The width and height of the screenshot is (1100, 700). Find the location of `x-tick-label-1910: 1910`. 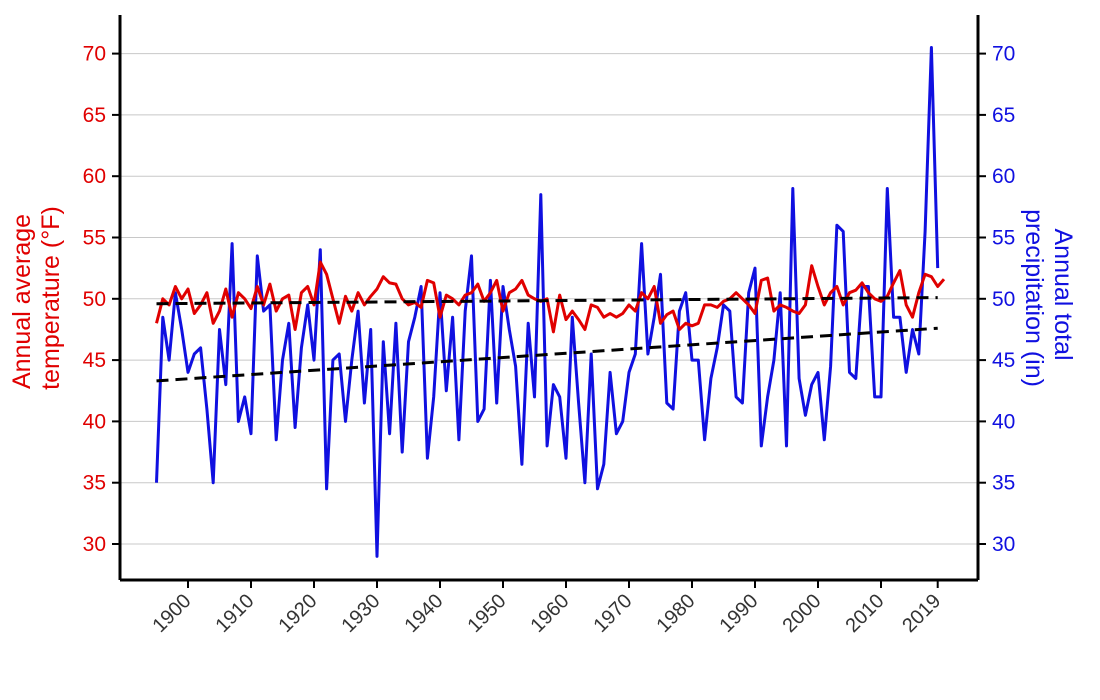

x-tick-label-1910: 1910 is located at coordinates (235, 613).